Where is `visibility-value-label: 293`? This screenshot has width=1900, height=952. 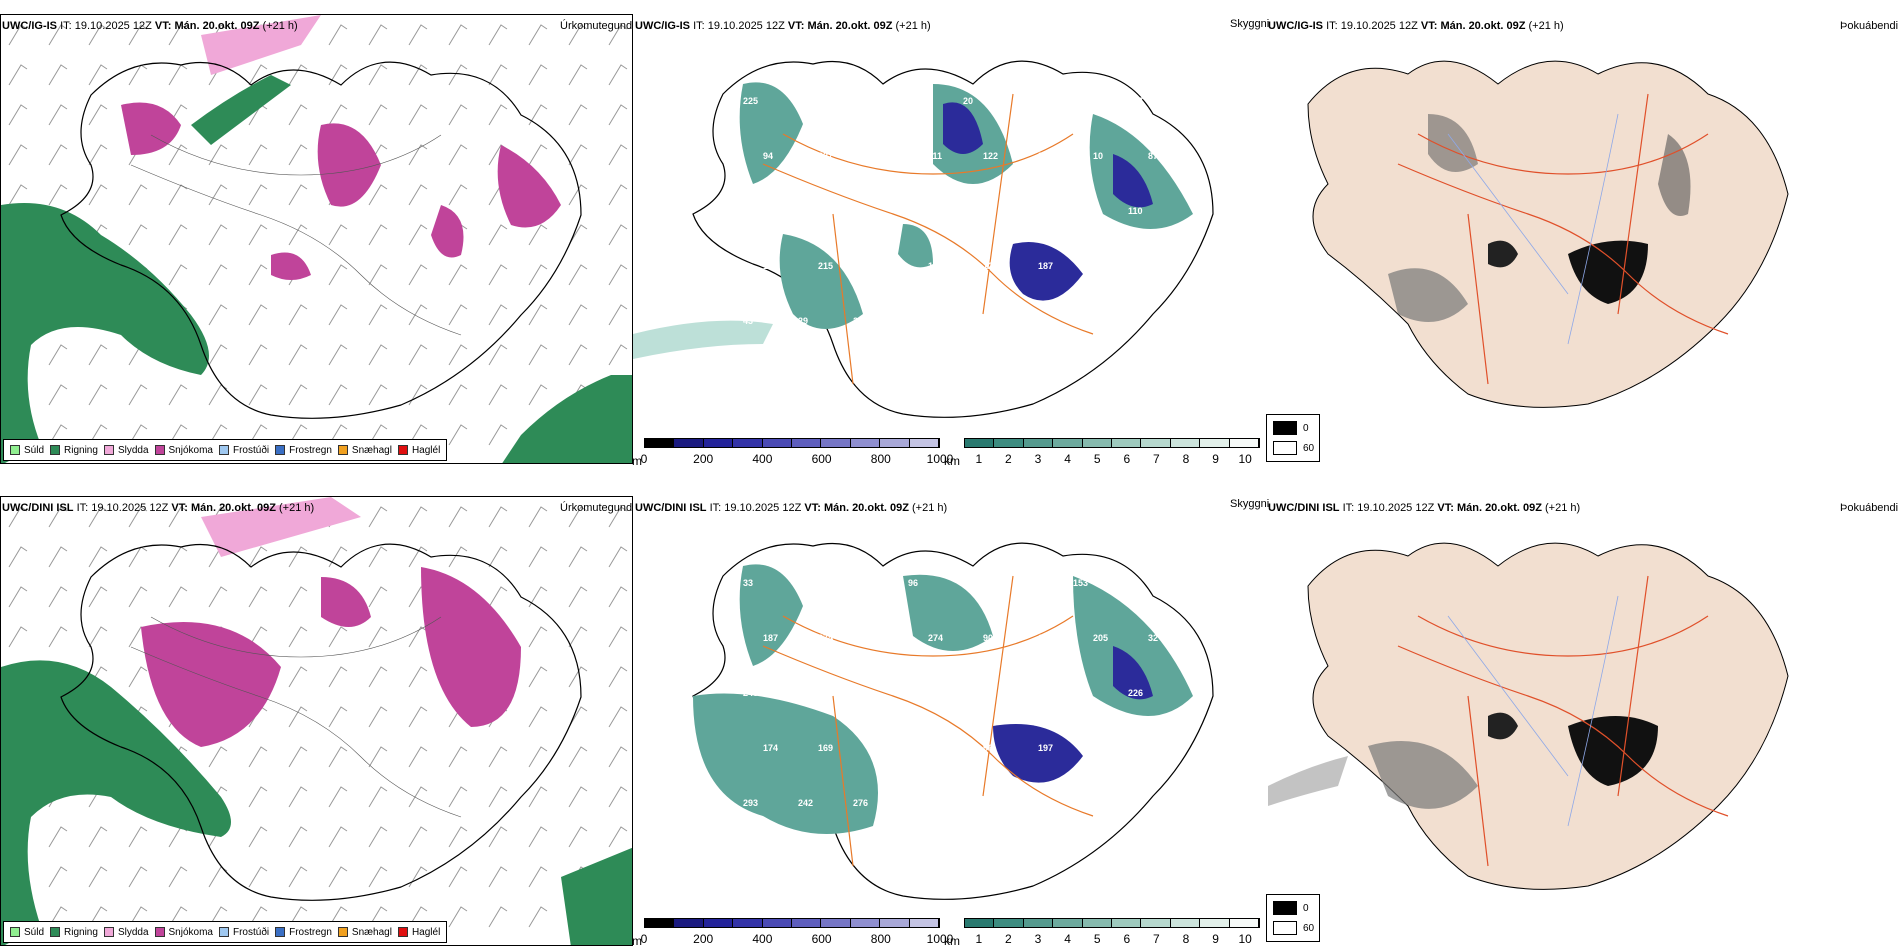 visibility-value-label: 293 is located at coordinates (750, 803).